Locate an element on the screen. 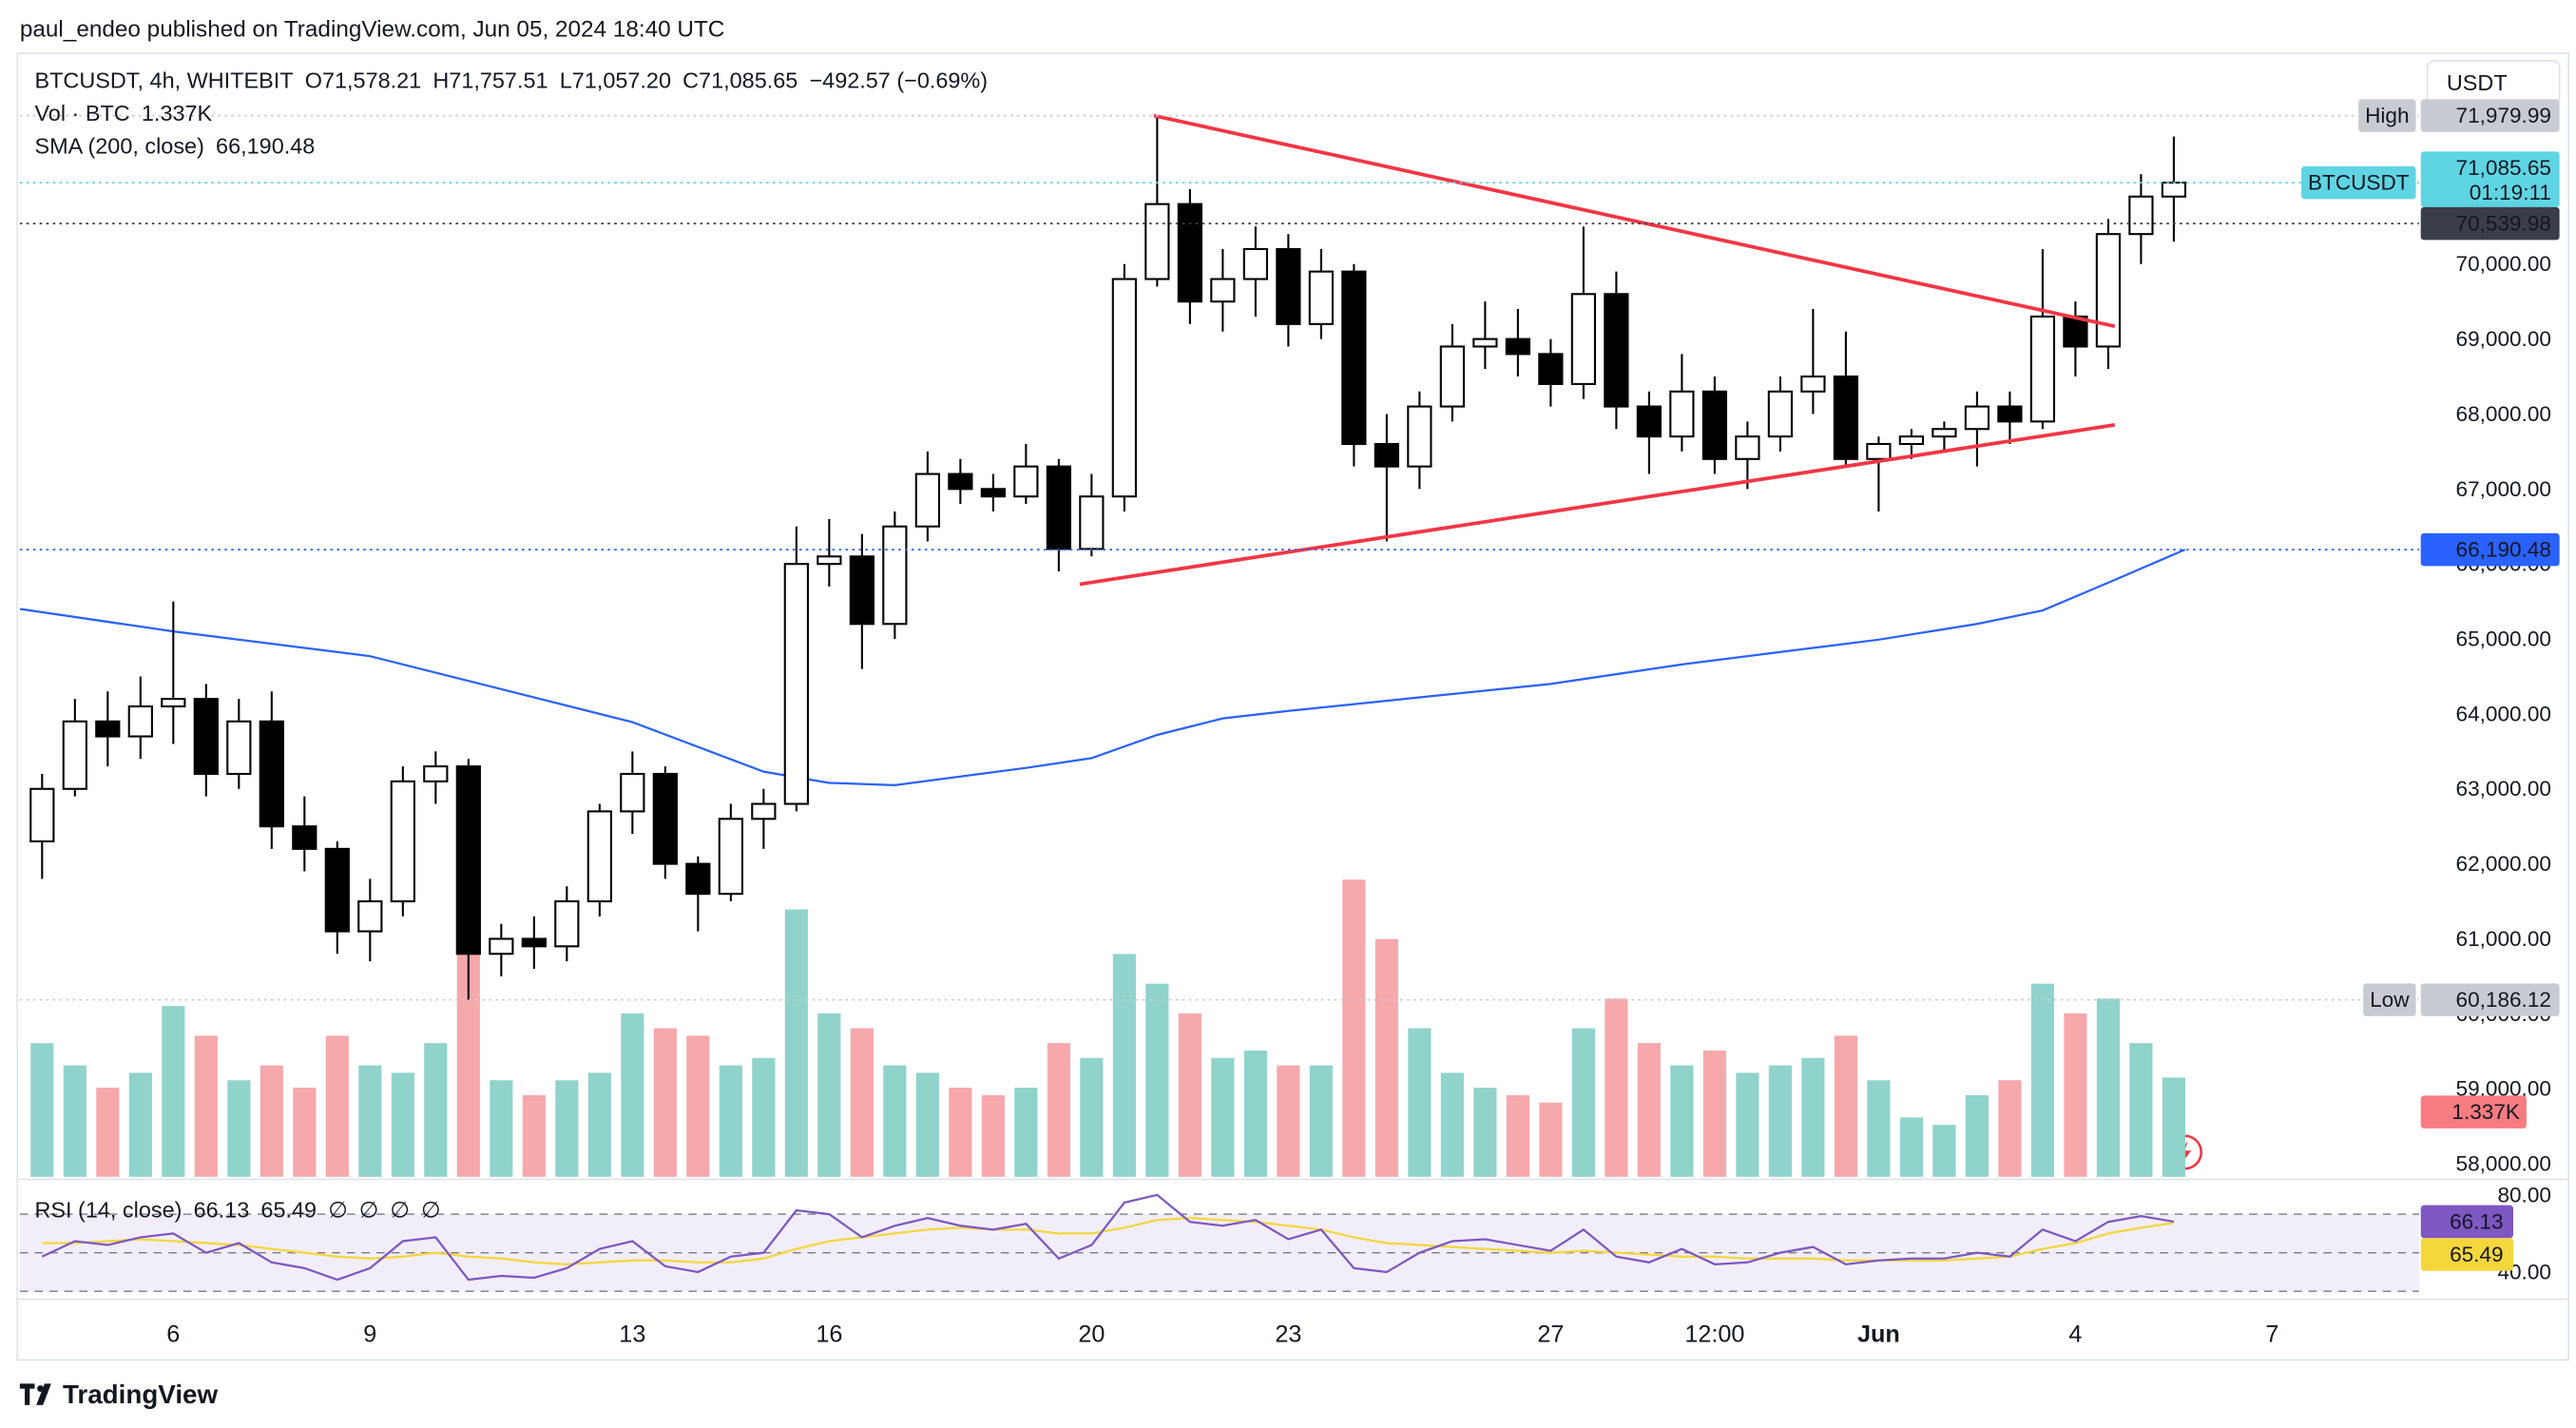 Image resolution: width=2576 pixels, height=1428 pixels. volume-label-box is located at coordinates (2473, 1112).